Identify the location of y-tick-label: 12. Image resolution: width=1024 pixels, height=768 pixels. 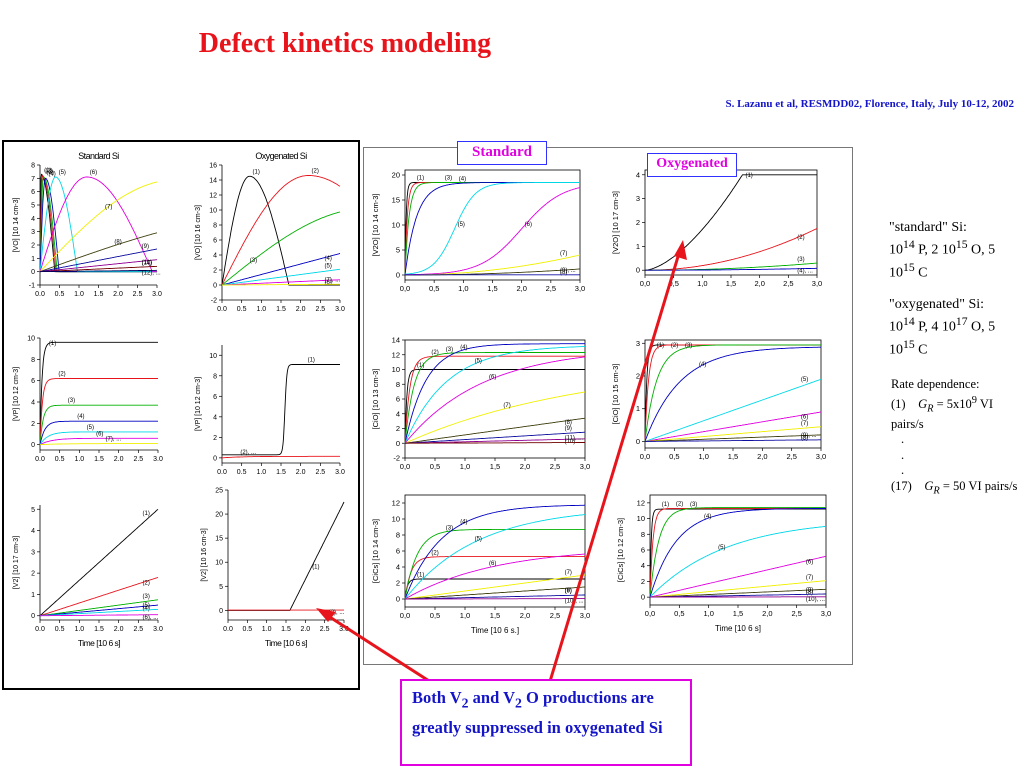
(396, 354).